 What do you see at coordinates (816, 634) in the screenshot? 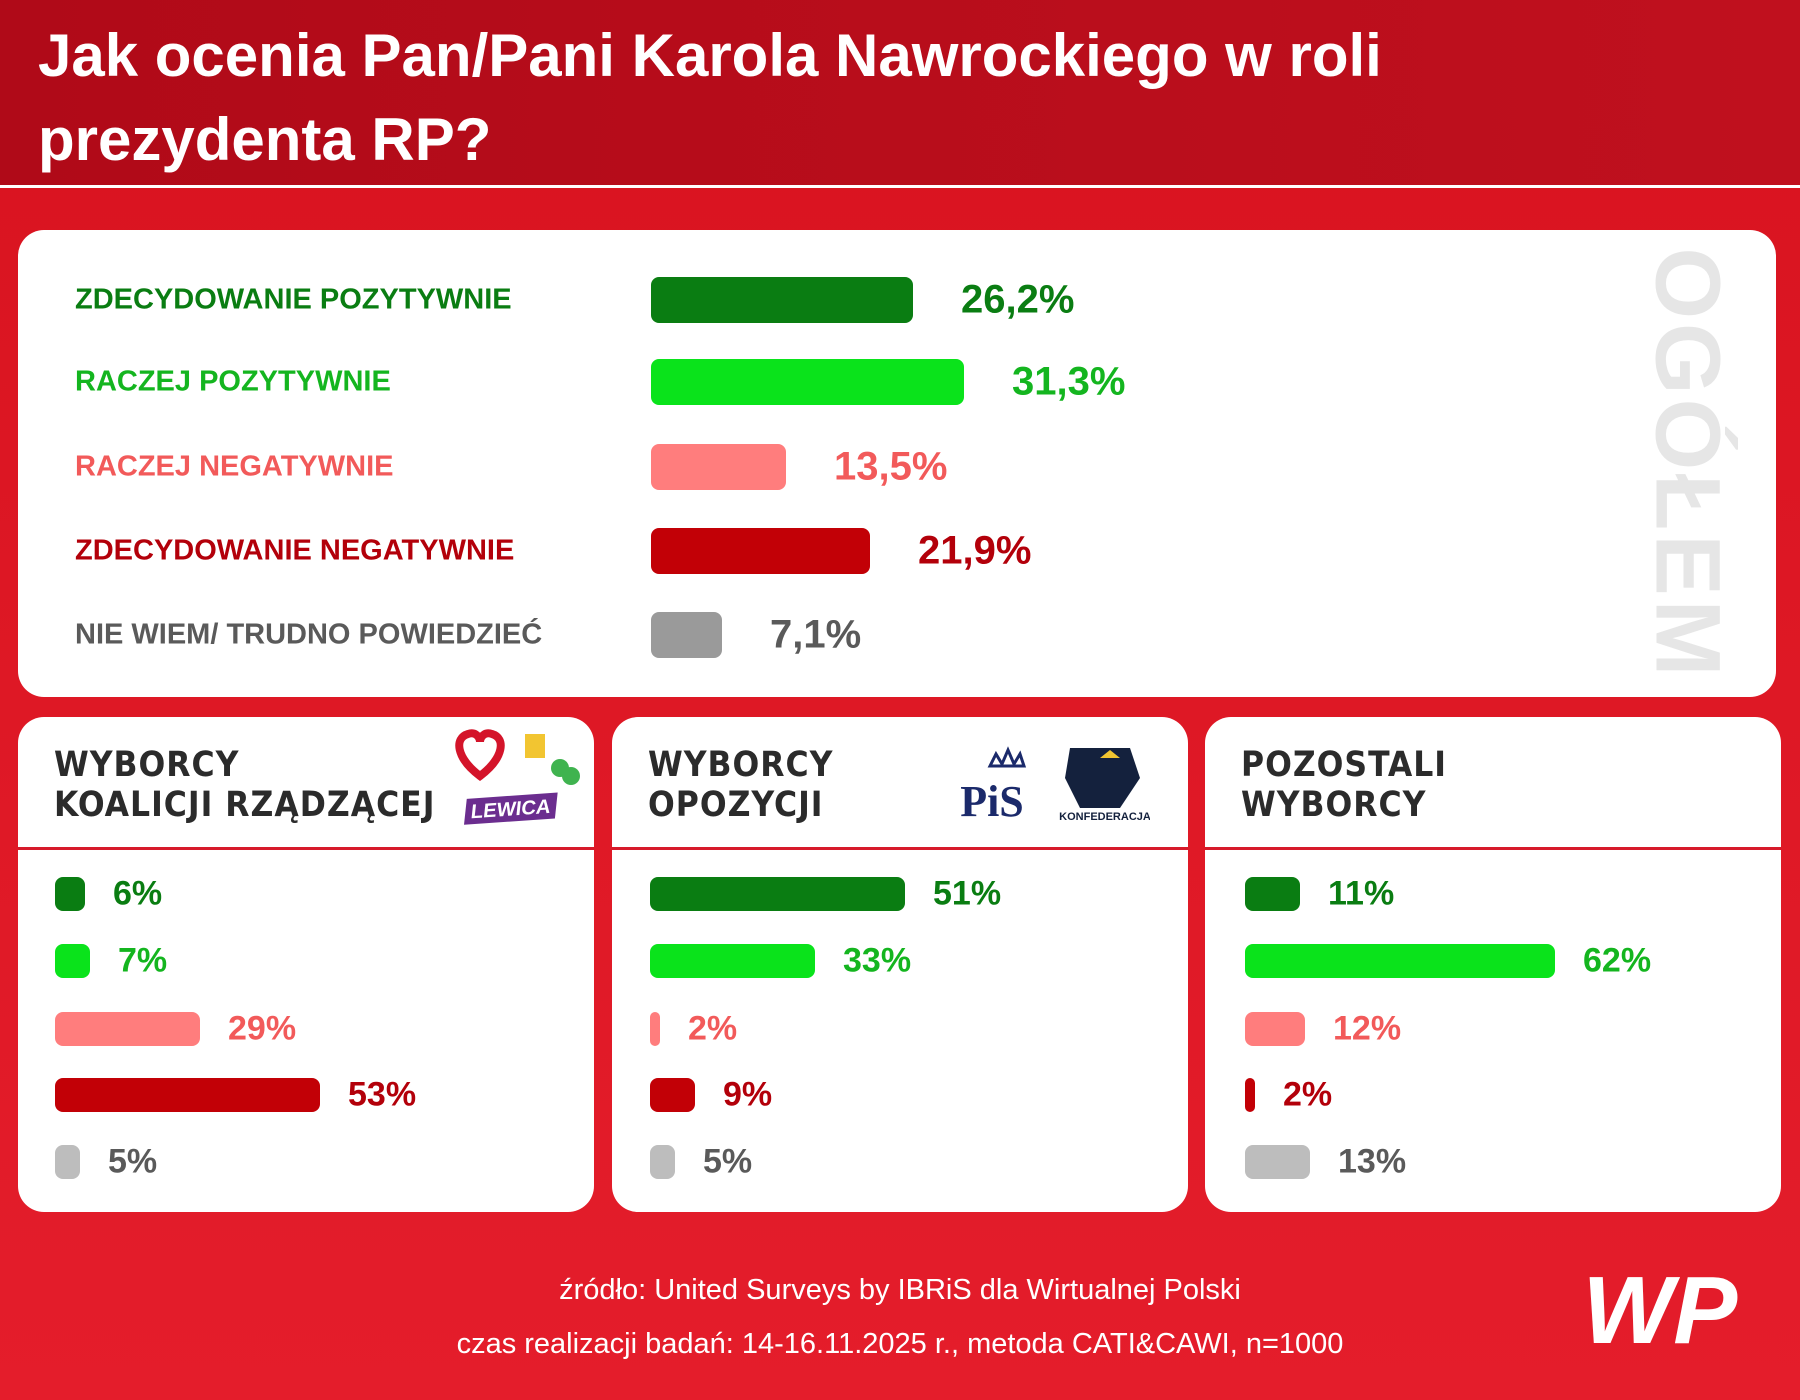
I see `value-label: 7,1%` at bounding box center [816, 634].